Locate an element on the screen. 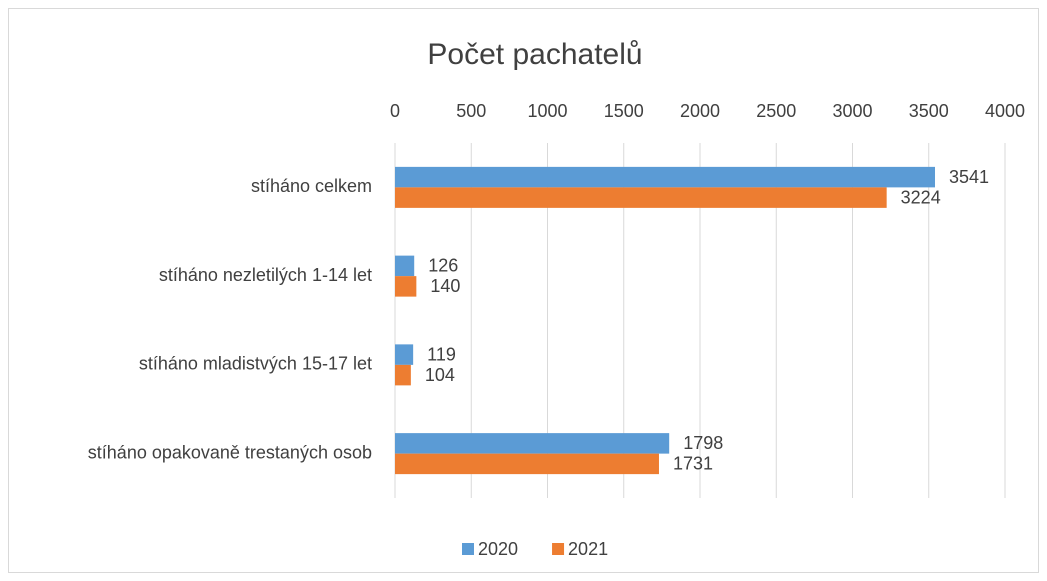 This screenshot has height=581, width=1047. category-label: stíháno mladistvých 15-17 let is located at coordinates (255, 364).